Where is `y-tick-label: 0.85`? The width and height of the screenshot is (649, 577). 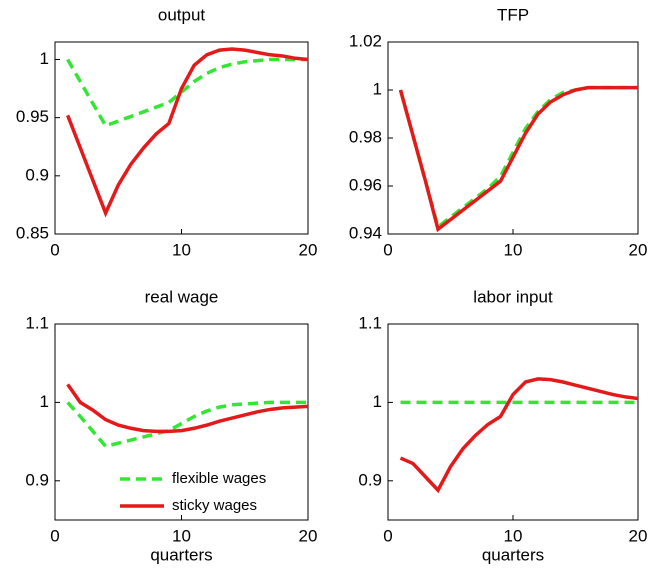 y-tick-label: 0.85 is located at coordinates (32, 232).